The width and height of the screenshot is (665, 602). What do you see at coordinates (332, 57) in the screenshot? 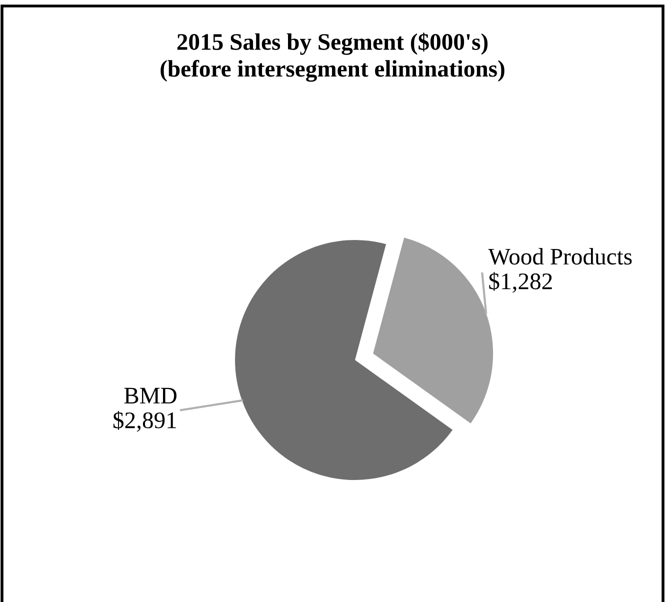
I see `chart-title: 2015 Sales by Segment ($000's) (before intersegment eliminations)` at bounding box center [332, 57].